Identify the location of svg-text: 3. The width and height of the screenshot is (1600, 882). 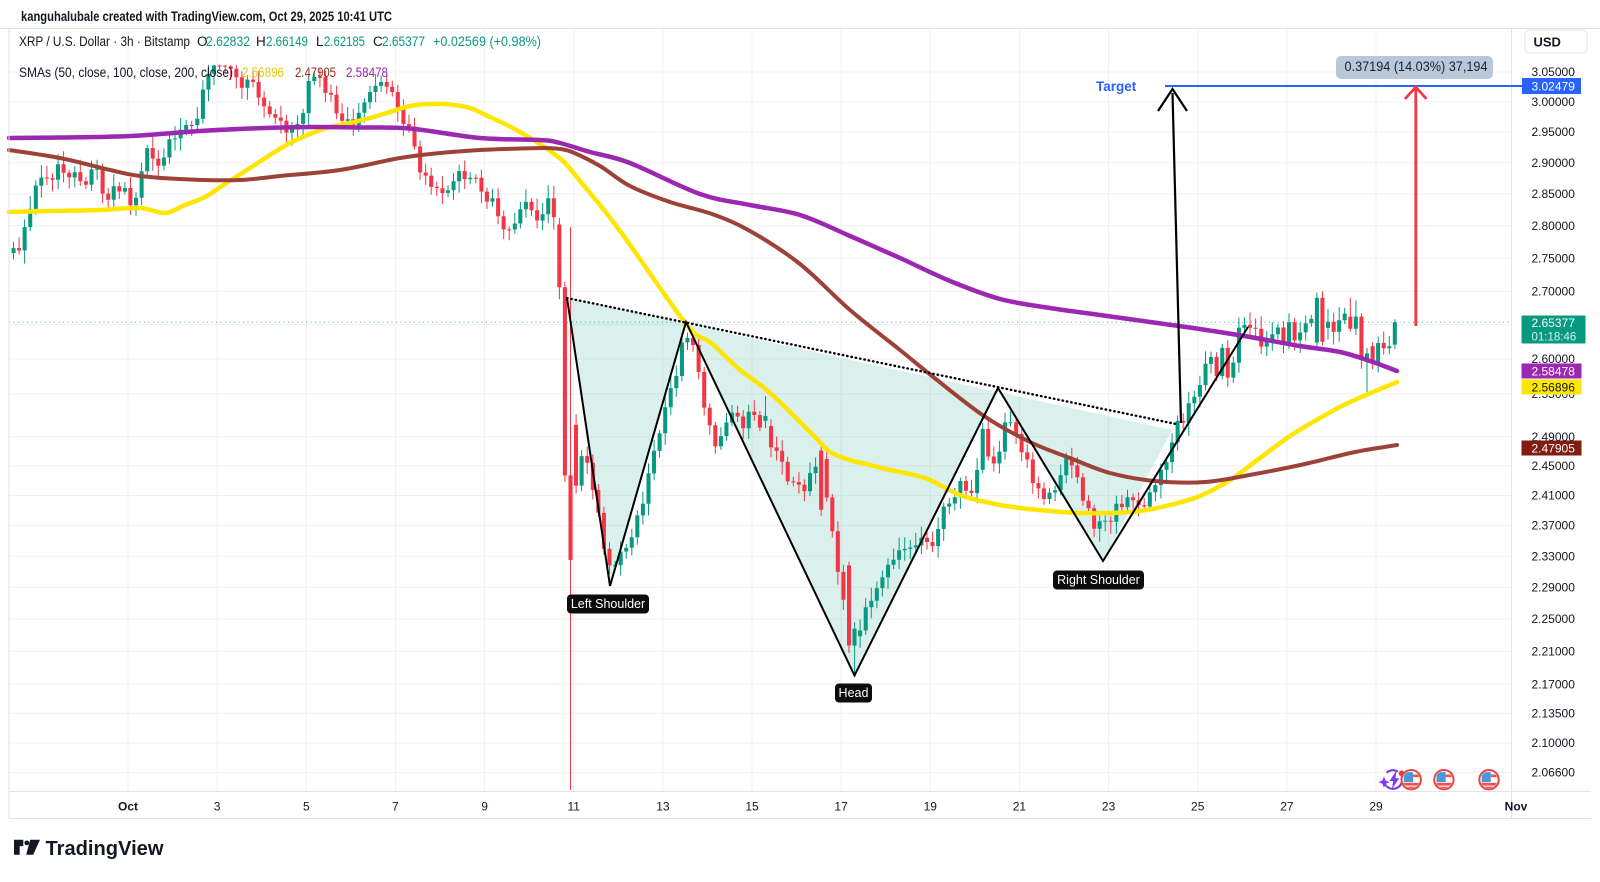
(217, 807).